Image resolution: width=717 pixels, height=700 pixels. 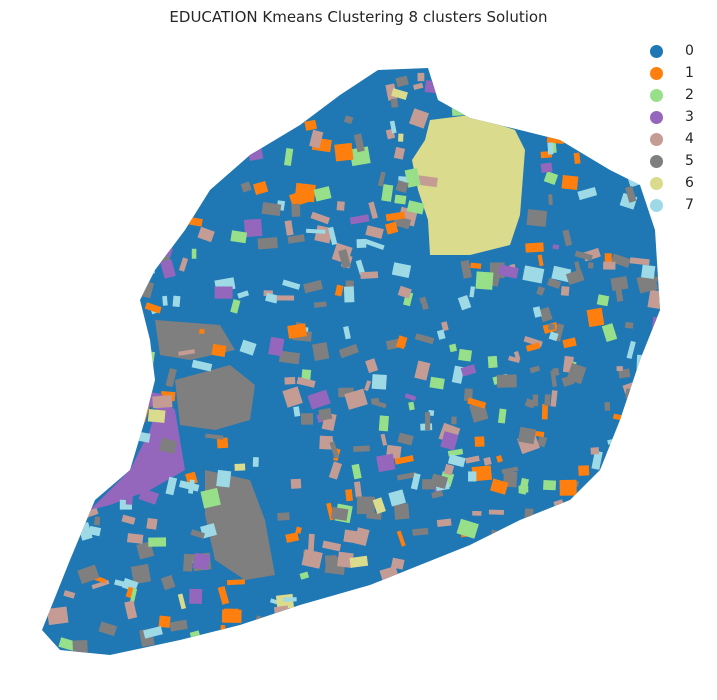 What do you see at coordinates (672, 73) in the screenshot?
I see `legend-item-1: 1` at bounding box center [672, 73].